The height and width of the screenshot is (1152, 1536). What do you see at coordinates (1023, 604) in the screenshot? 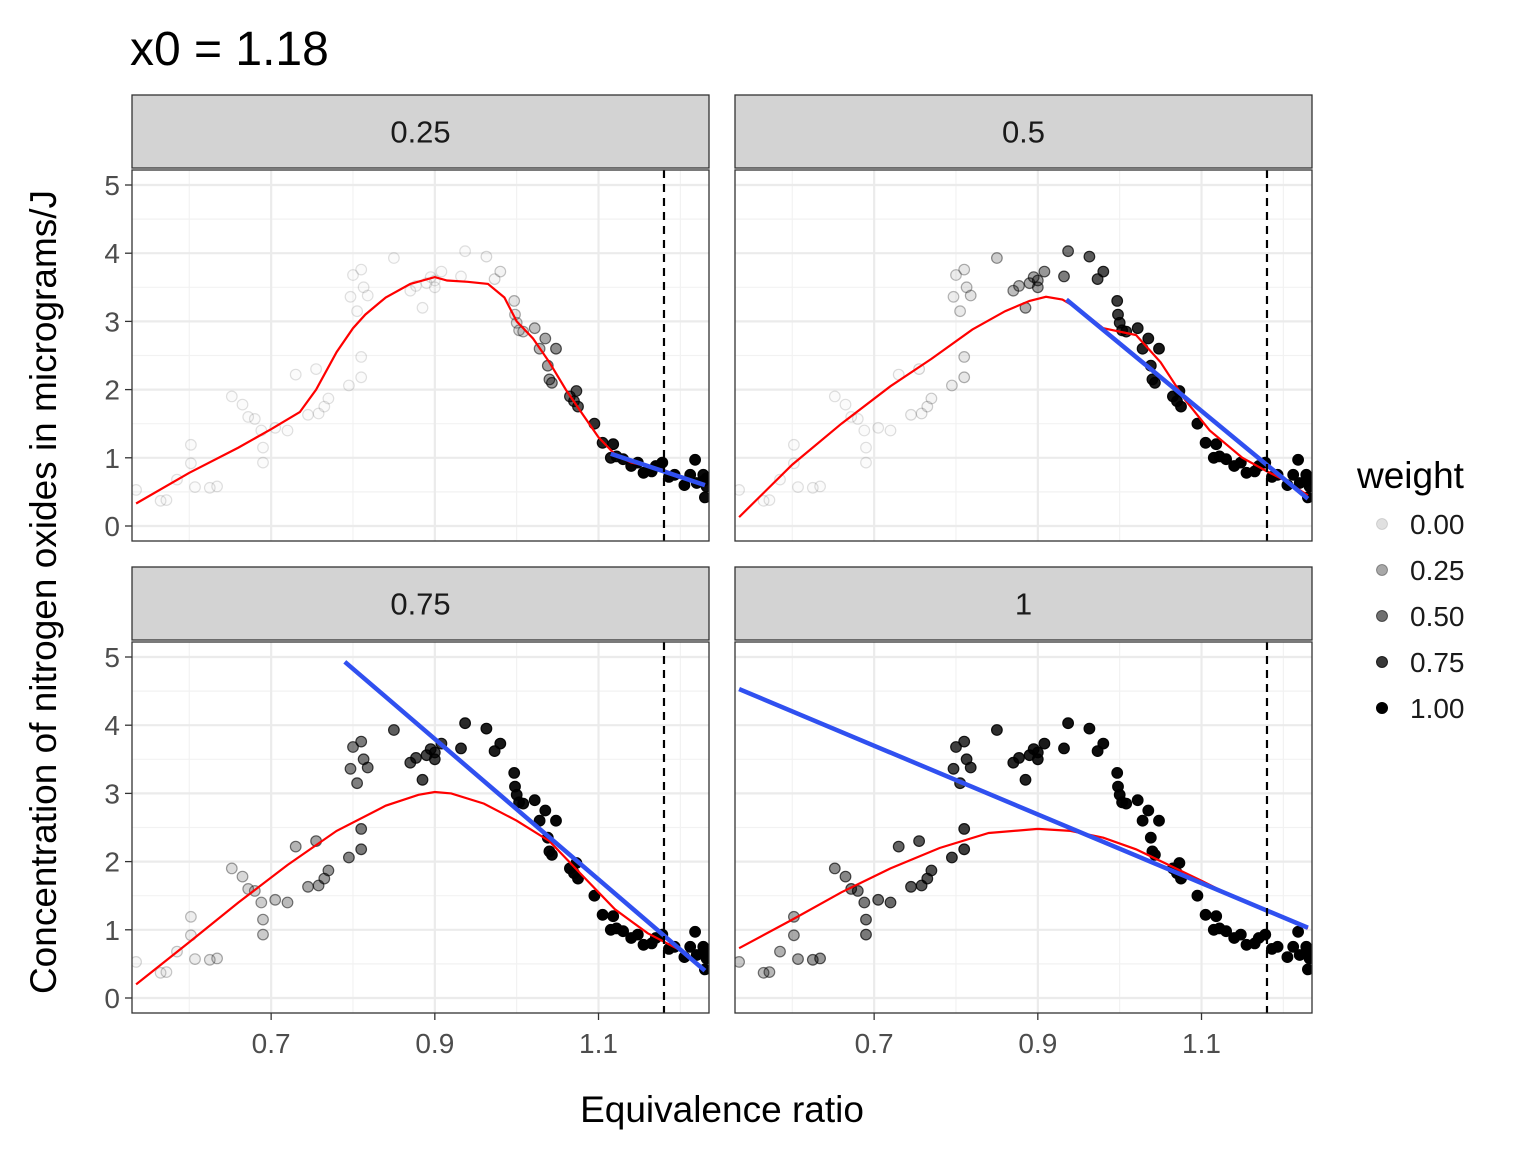
I see `facet-strip-label: 1` at bounding box center [1023, 604].